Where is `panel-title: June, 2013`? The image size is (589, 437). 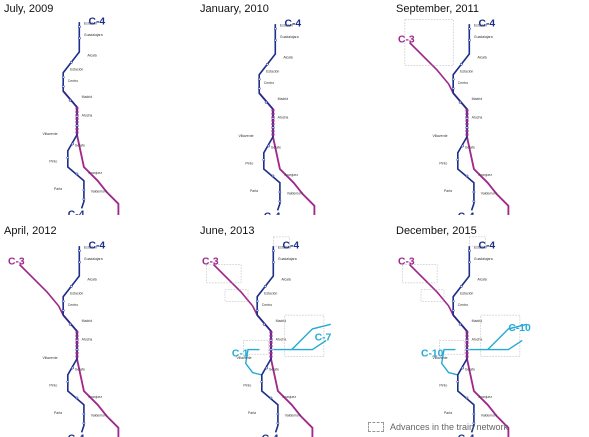 panel-title: June, 2013 is located at coordinates (227, 231).